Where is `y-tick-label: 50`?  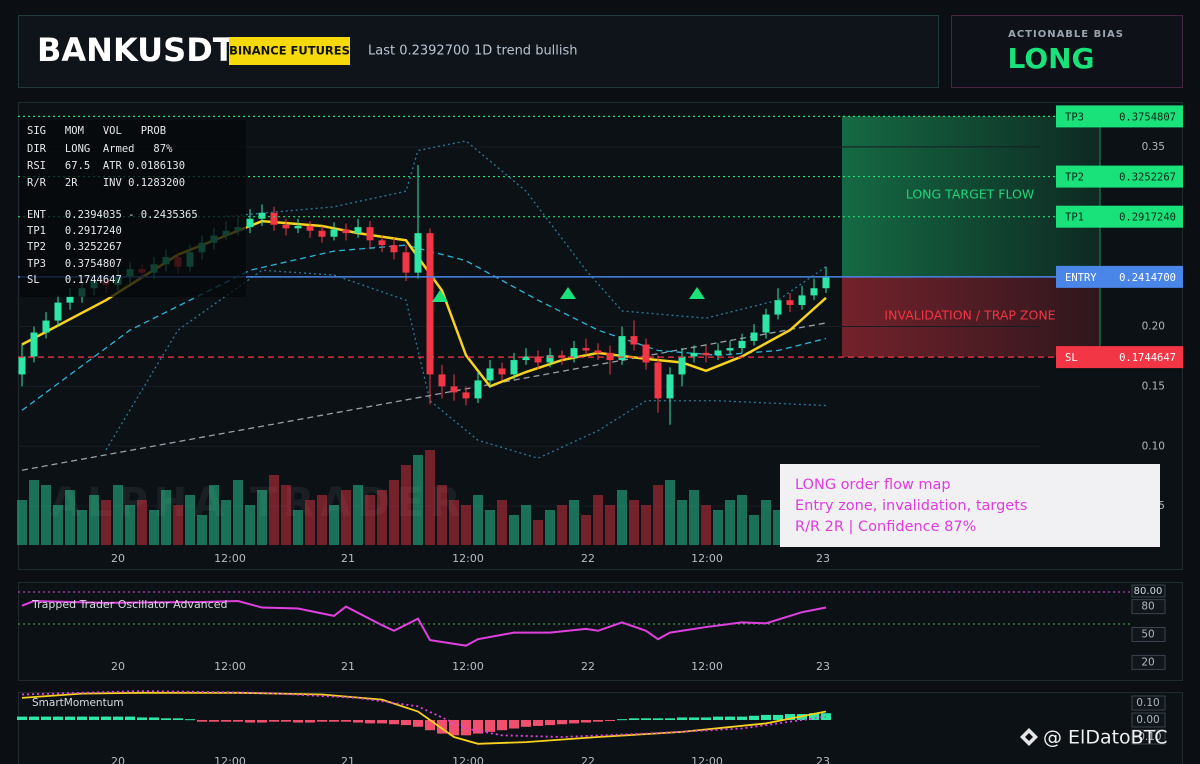 y-tick-label: 50 is located at coordinates (1147, 635).